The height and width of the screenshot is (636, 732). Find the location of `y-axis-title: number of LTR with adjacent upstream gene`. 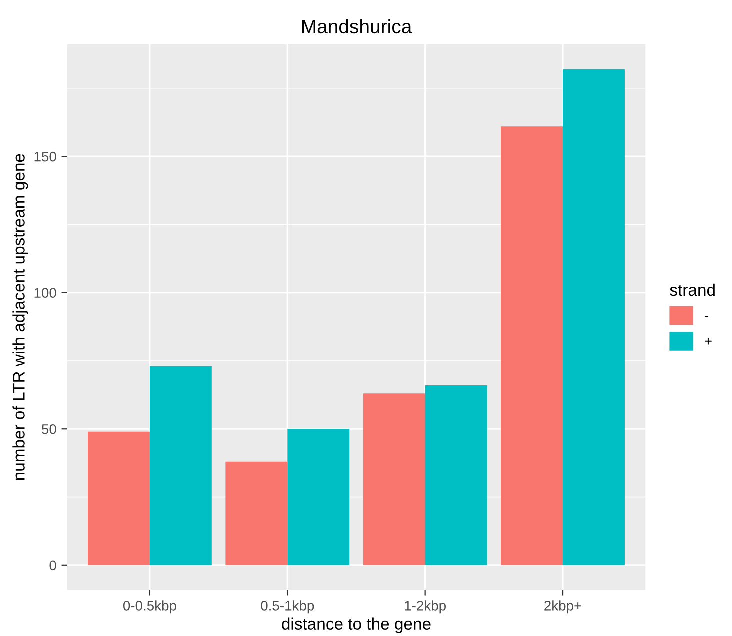

y-axis-title: number of LTR with adjacent upstream gene is located at coordinates (20, 317).